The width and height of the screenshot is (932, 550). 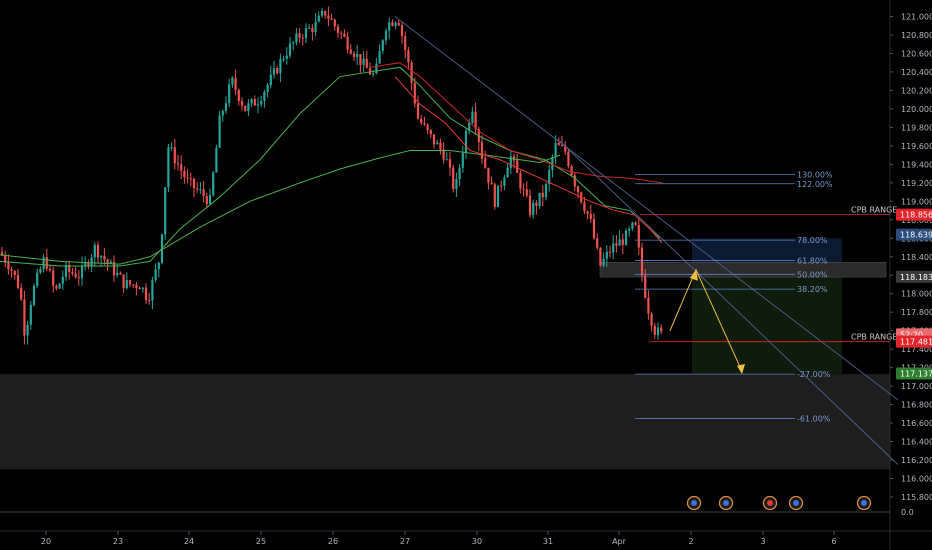 What do you see at coordinates (914, 341) in the screenshot?
I see `last-price-tag` at bounding box center [914, 341].